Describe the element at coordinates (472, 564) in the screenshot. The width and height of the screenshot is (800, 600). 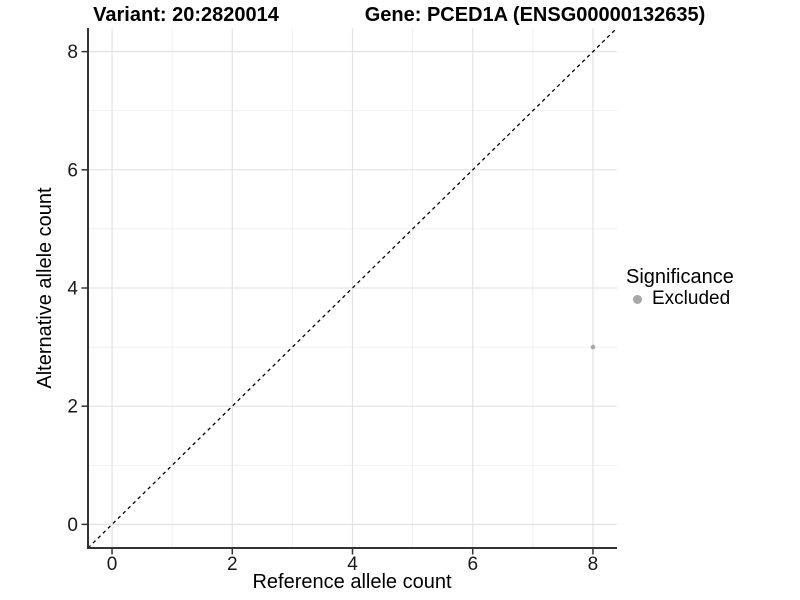
I see `x-tick-label: 6` at that location.